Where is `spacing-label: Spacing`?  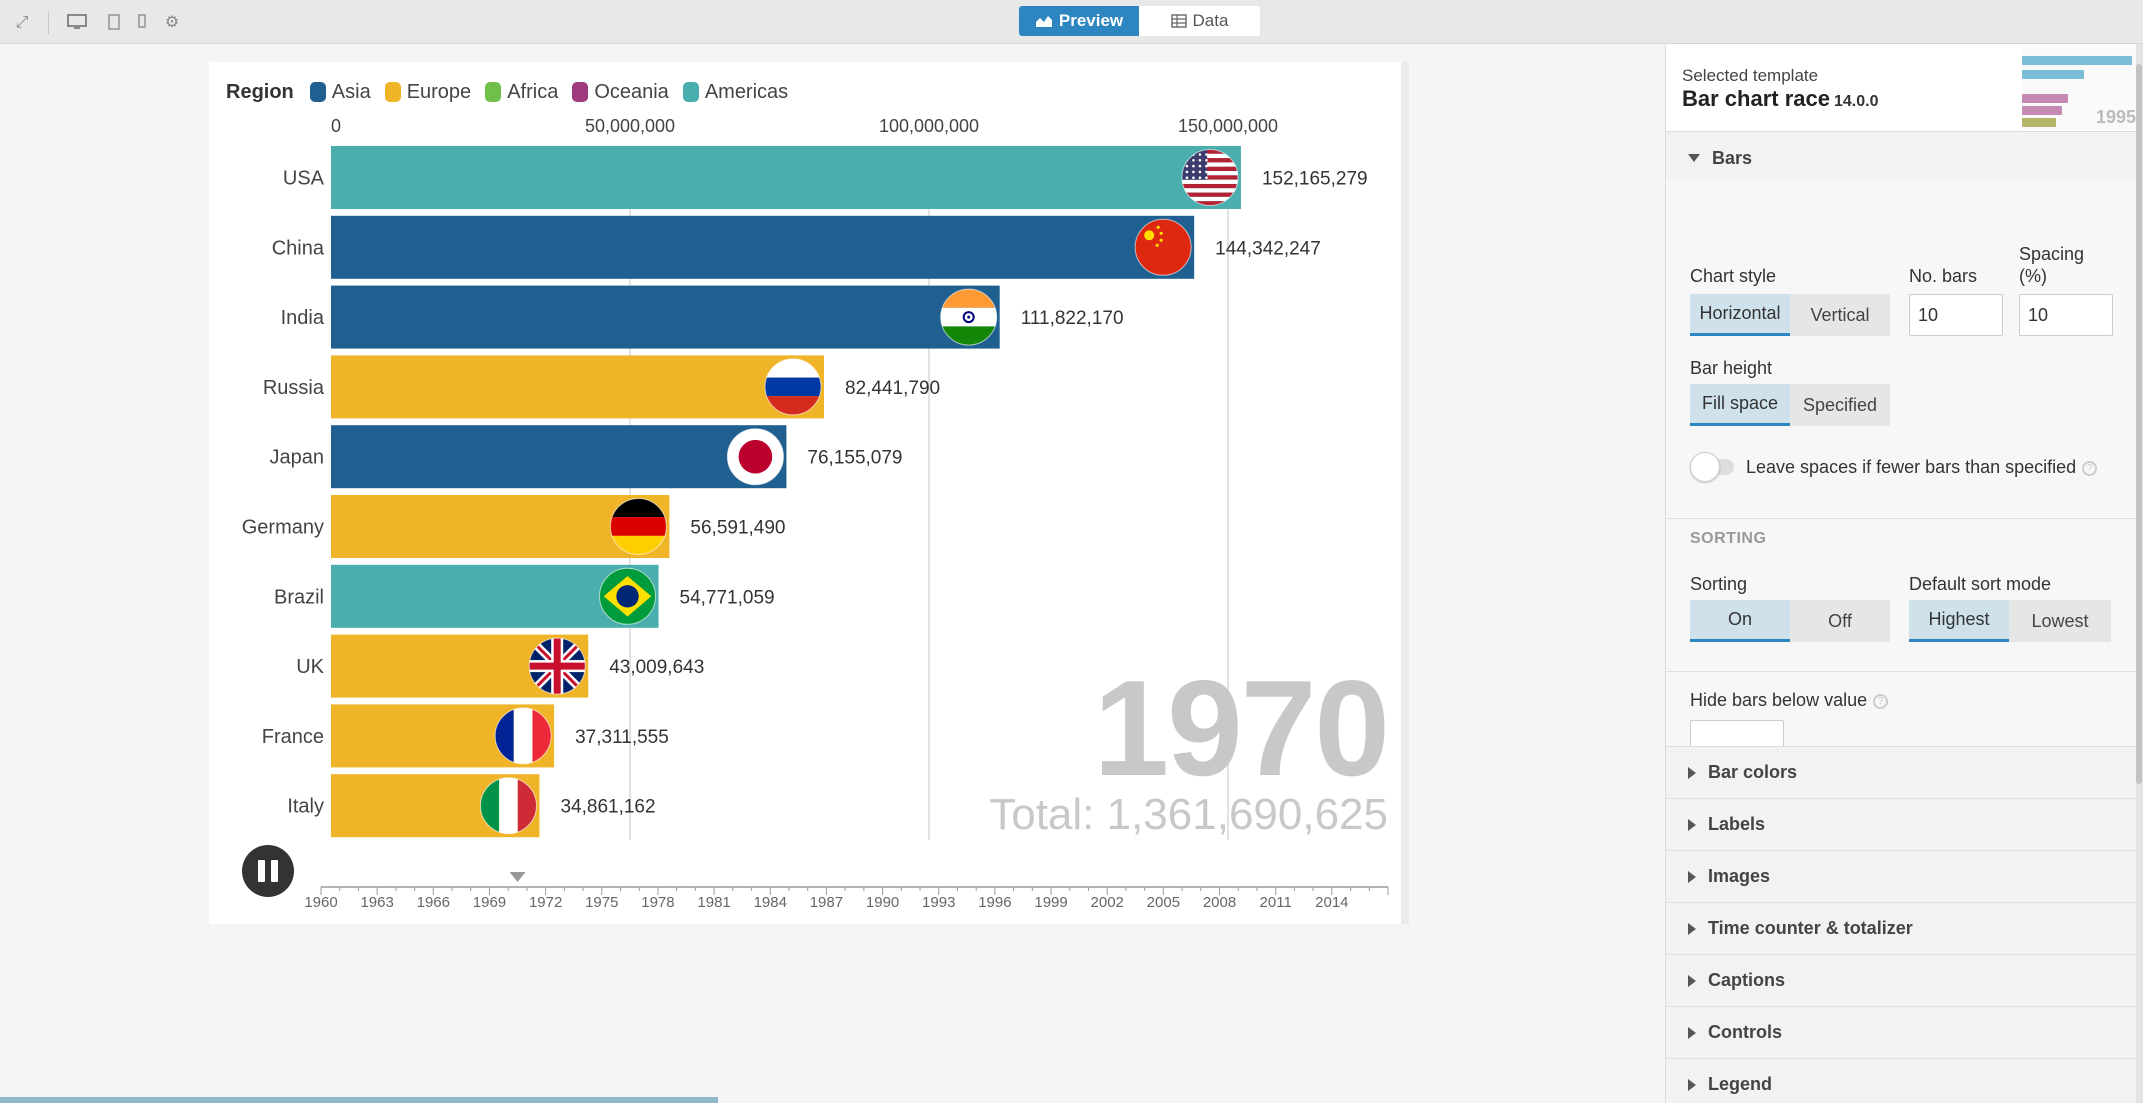
spacing-label: Spacing is located at coordinates (2052, 254).